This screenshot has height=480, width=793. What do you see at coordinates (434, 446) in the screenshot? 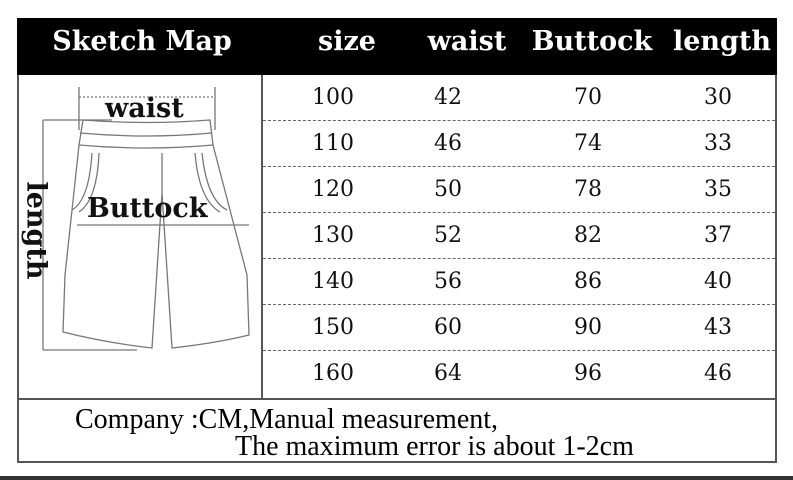
I see `note-line-2: The maximum error is about 1-2cm` at bounding box center [434, 446].